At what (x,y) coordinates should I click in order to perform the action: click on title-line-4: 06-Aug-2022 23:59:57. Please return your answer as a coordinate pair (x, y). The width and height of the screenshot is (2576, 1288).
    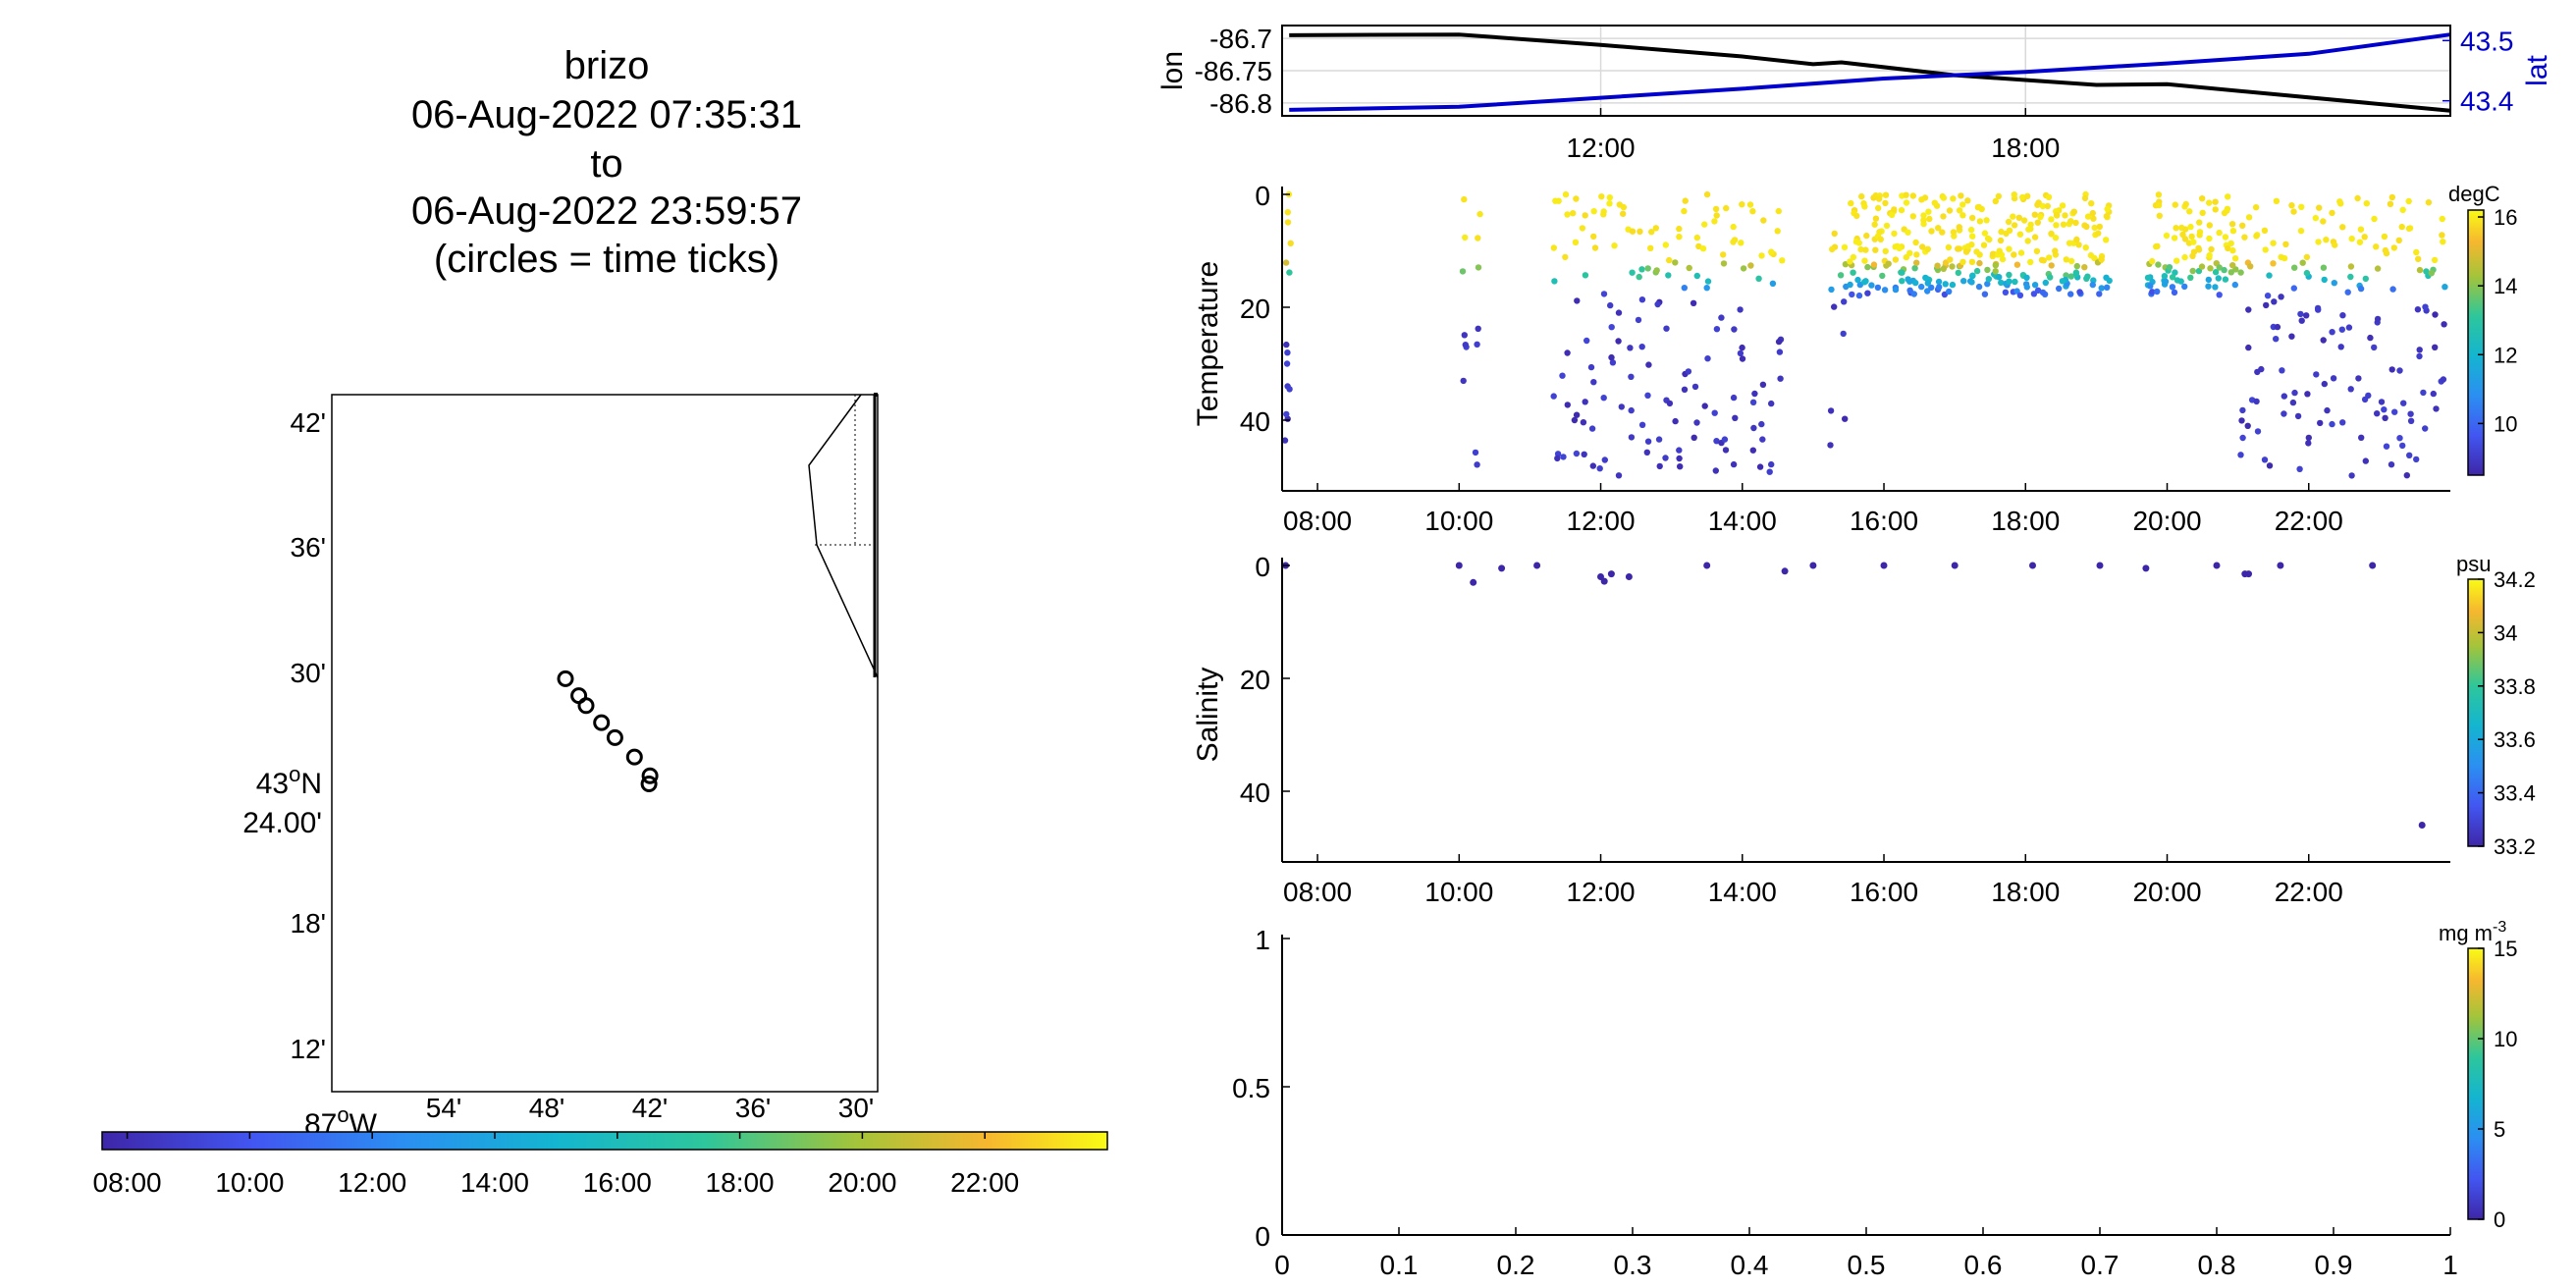
    Looking at the image, I should click on (606, 211).